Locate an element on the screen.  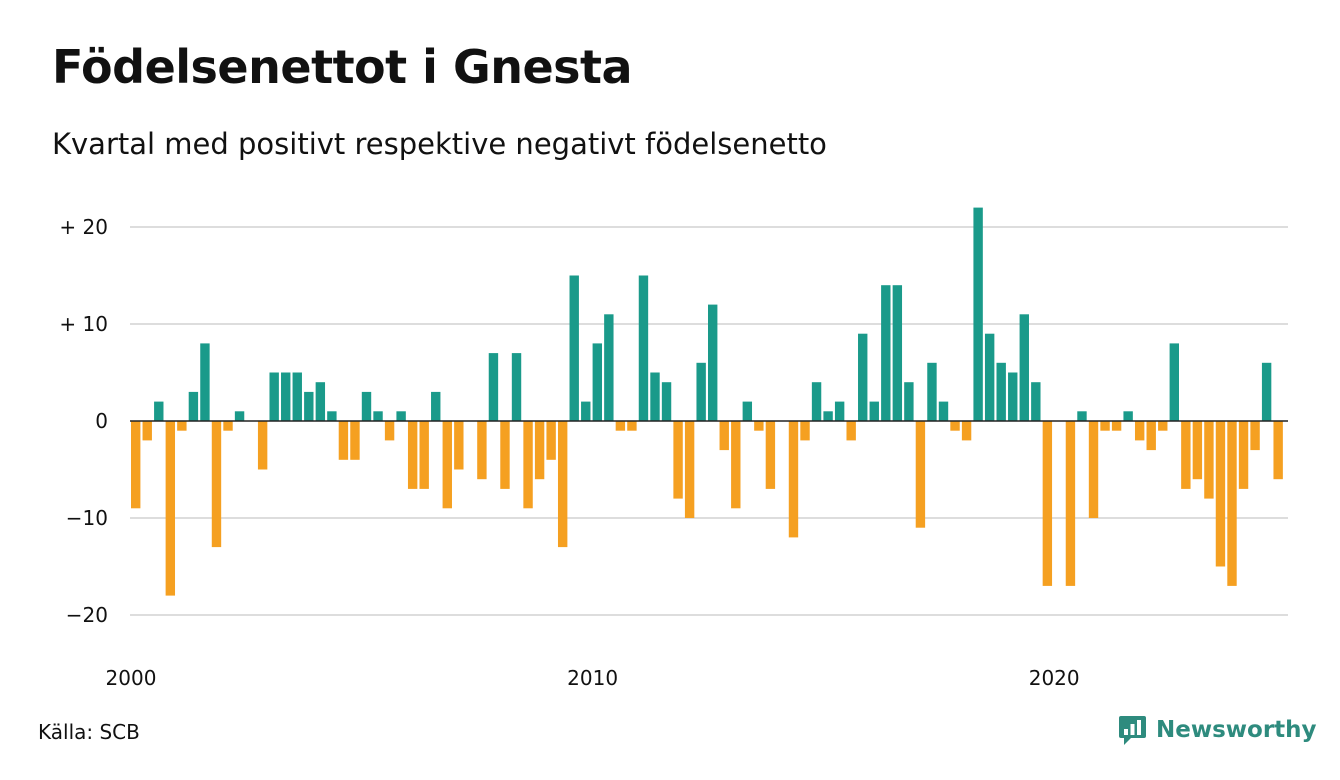
brand-logo: Newsworthy is located at coordinates (1217, 730).